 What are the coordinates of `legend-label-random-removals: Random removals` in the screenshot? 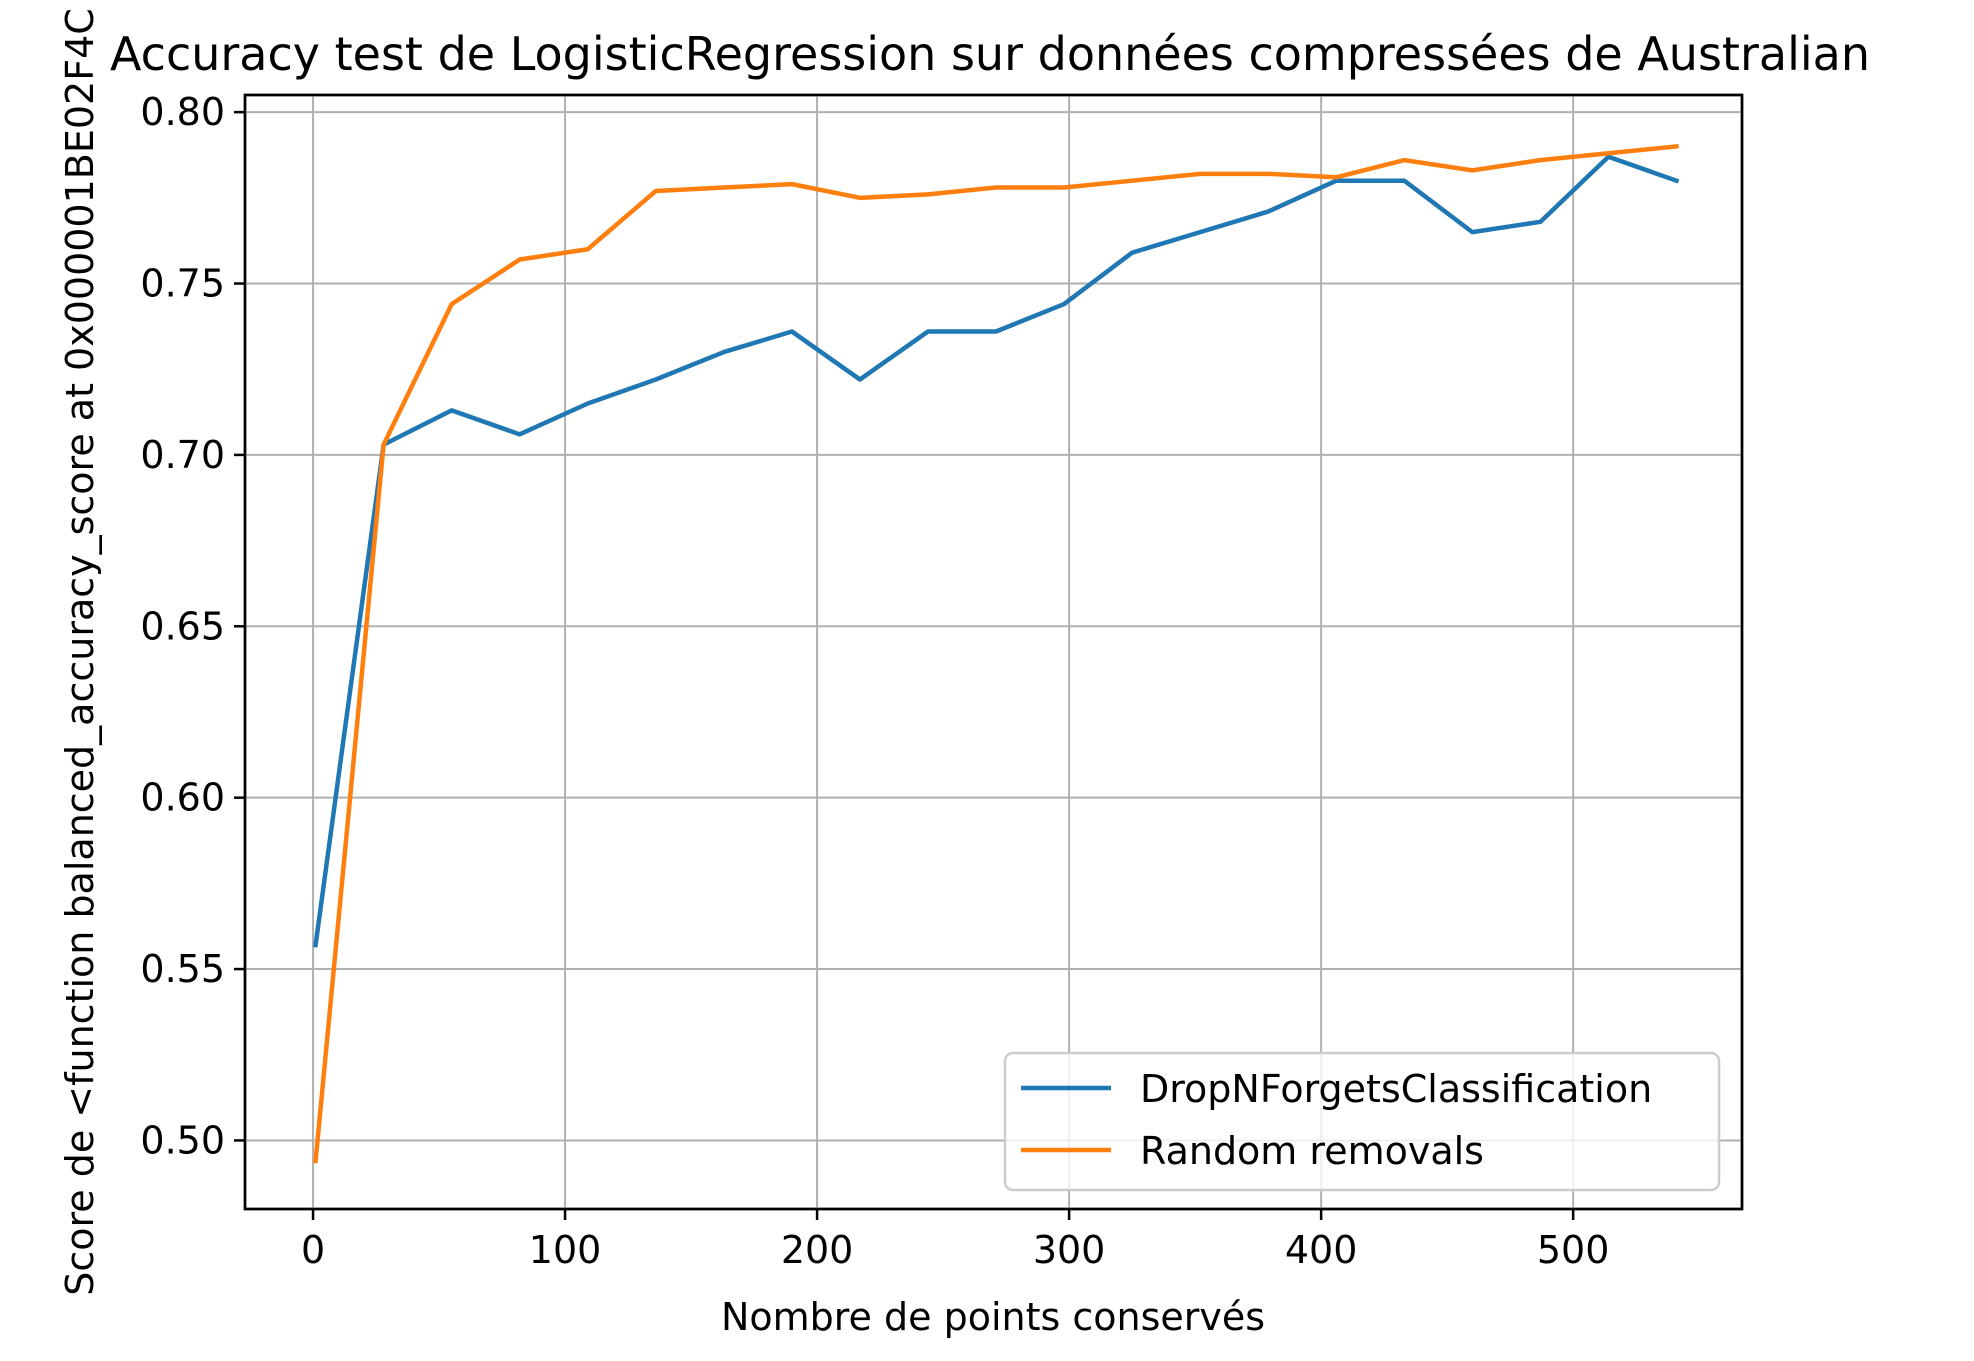 It's located at (1312, 1151).